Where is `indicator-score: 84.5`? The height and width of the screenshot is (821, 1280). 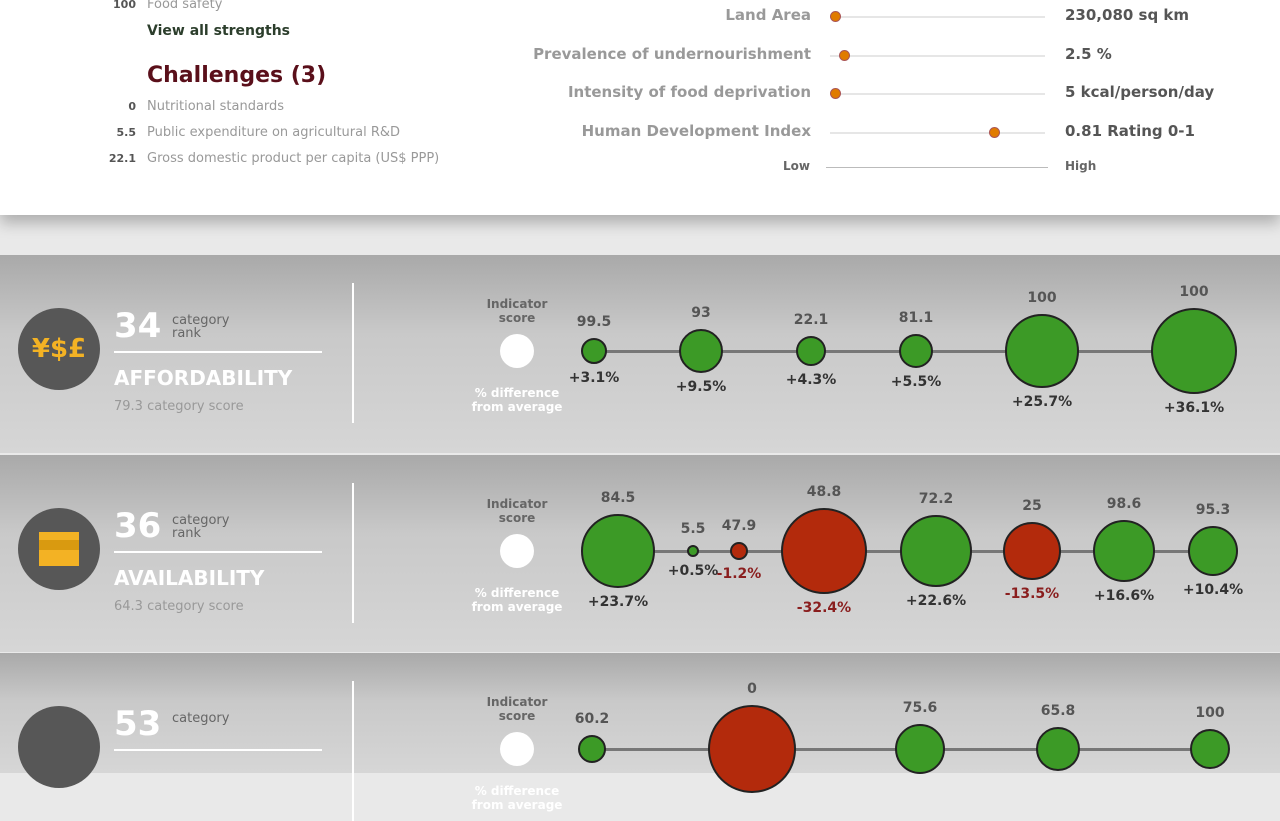
indicator-score: 84.5 is located at coordinates (618, 498).